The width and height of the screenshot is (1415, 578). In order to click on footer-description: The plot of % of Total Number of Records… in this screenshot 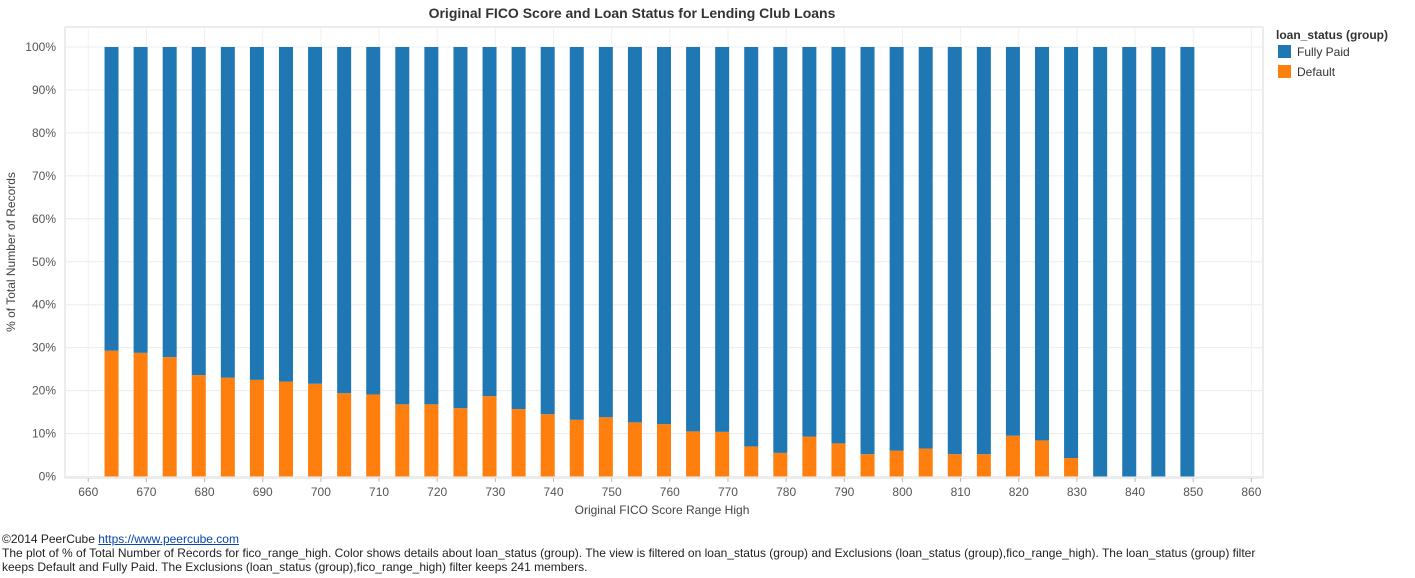, I will do `click(629, 560)`.